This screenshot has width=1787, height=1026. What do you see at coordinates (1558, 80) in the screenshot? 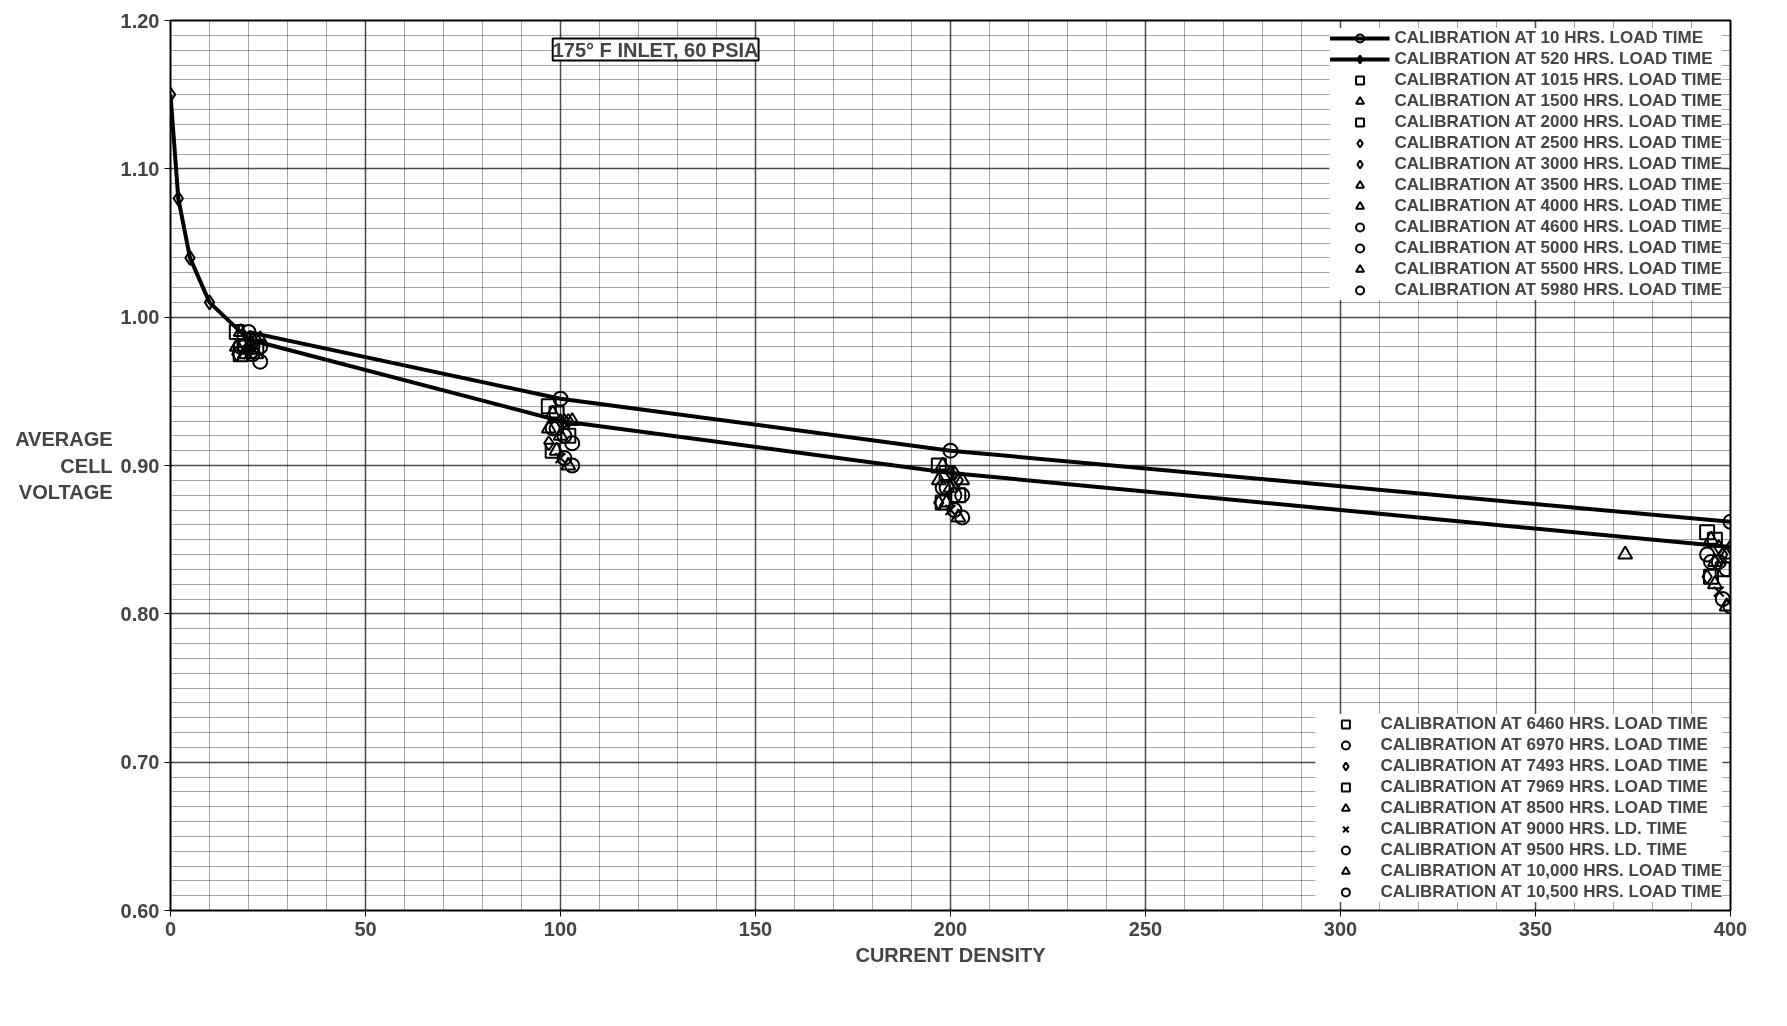
I see `legend-label: CALIBRATION AT 1015 HRS. LOAD TIME` at bounding box center [1558, 80].